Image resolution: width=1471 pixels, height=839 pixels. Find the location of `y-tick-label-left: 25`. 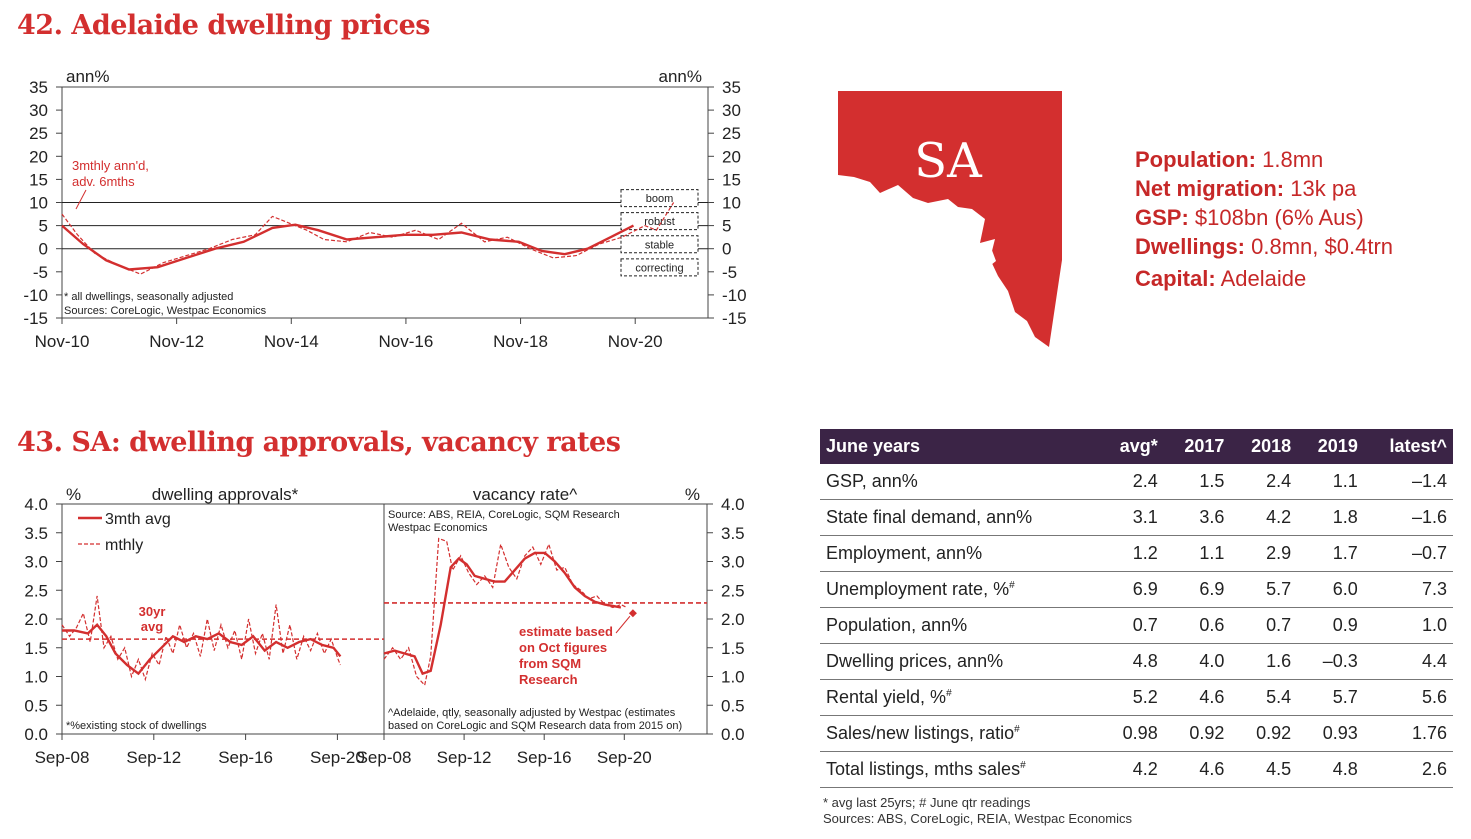

y-tick-label-left: 25 is located at coordinates (38, 133).